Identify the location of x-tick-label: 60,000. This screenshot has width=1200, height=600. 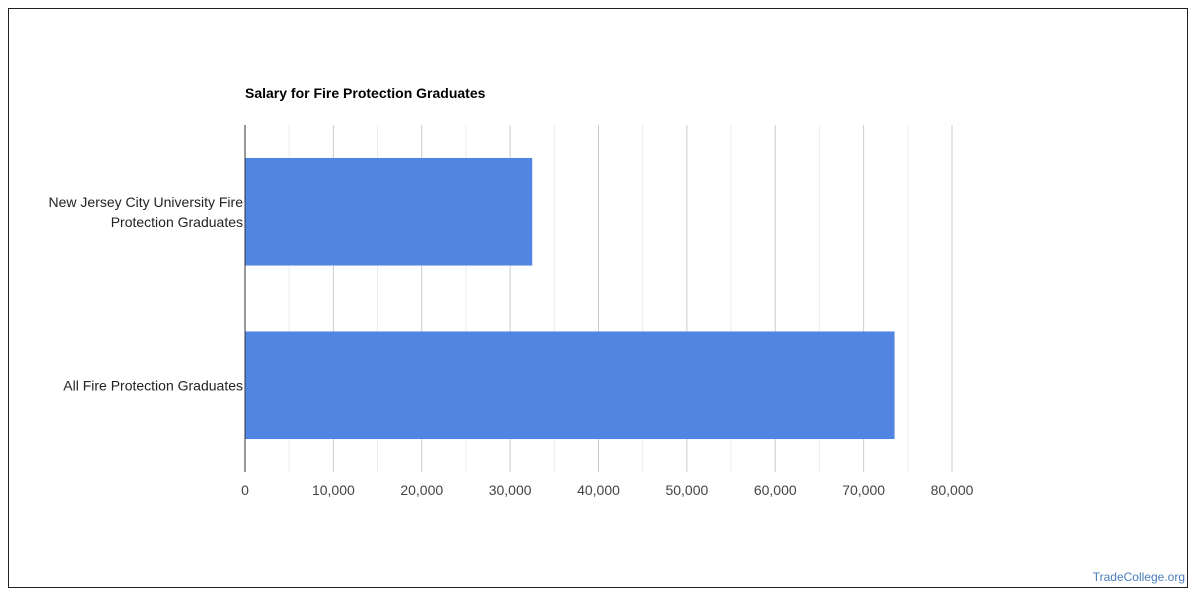
(775, 490).